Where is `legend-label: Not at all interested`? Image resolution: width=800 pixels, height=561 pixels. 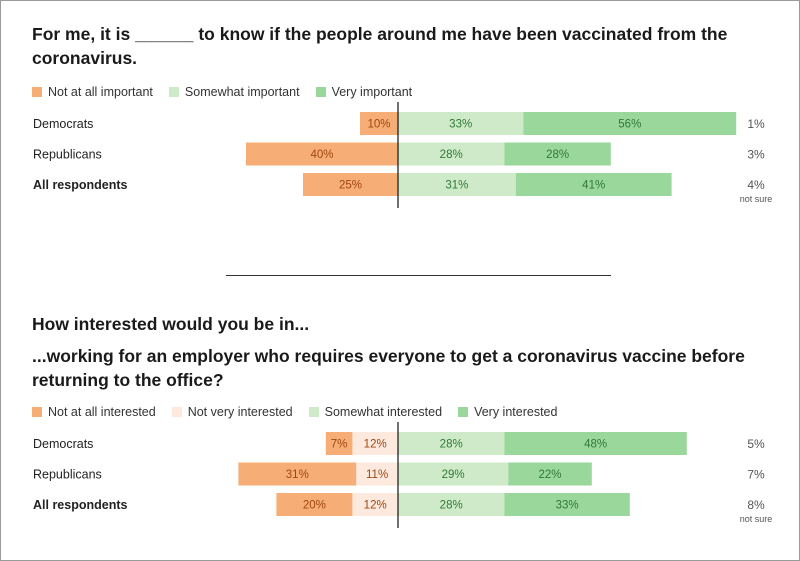
legend-label: Not at all interested is located at coordinates (102, 412).